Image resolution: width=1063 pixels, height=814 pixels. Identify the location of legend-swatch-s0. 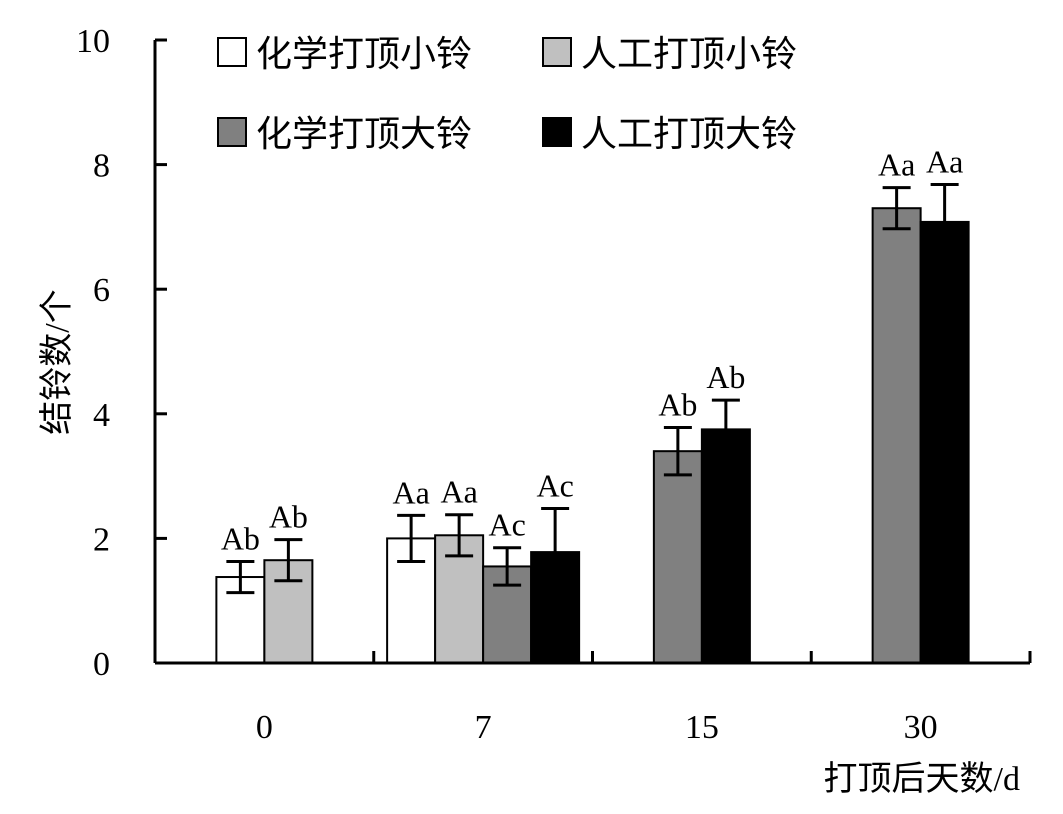
(232, 52).